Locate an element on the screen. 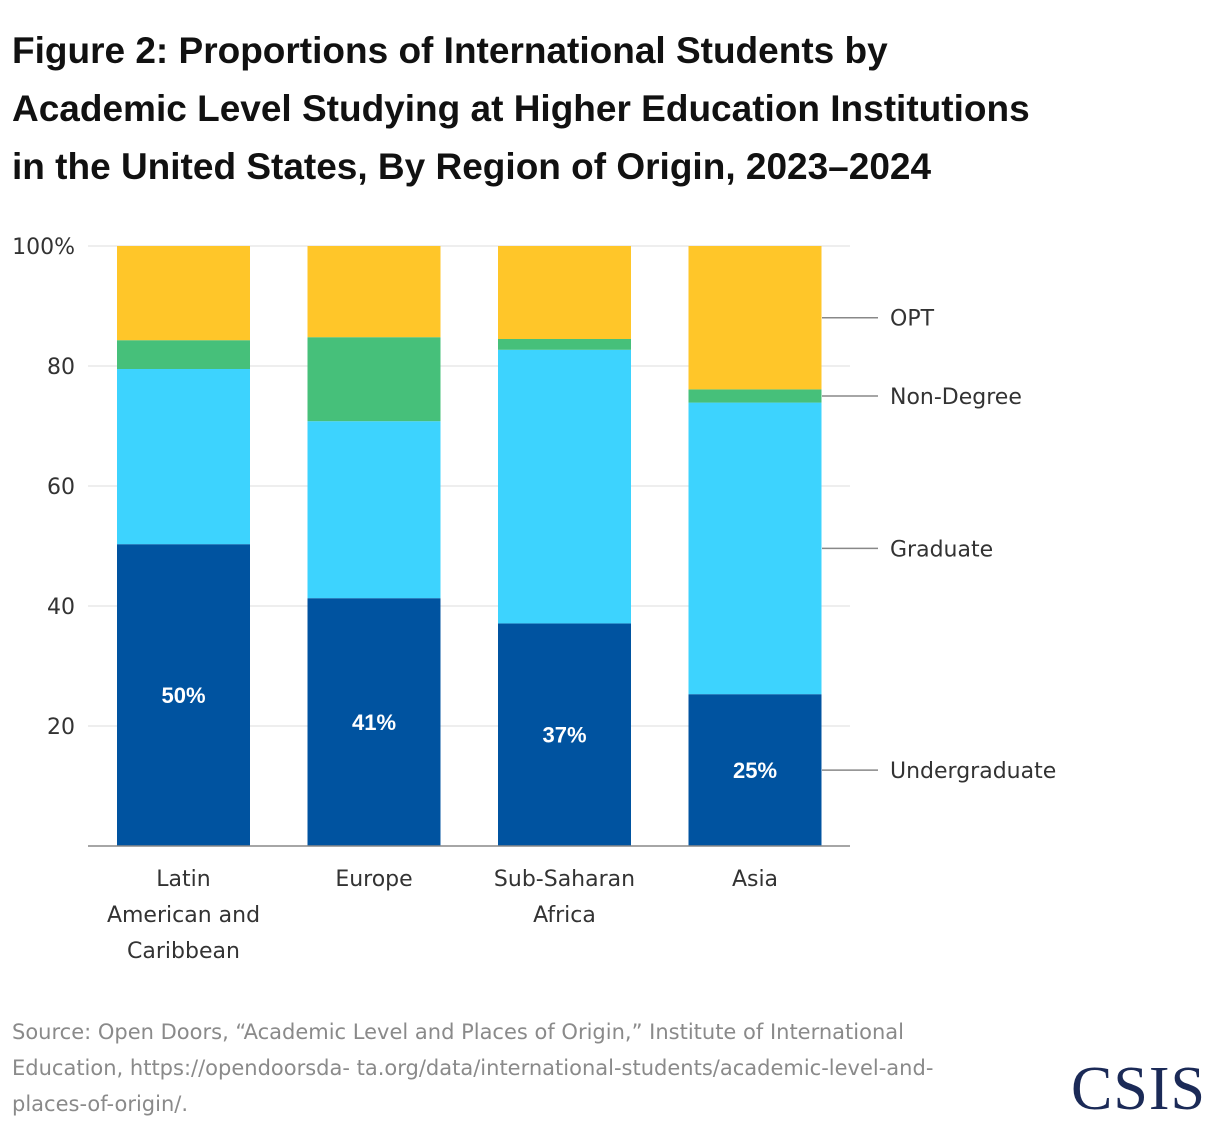 The height and width of the screenshot is (1128, 1220). legend-label: Undergraduate is located at coordinates (973, 771).